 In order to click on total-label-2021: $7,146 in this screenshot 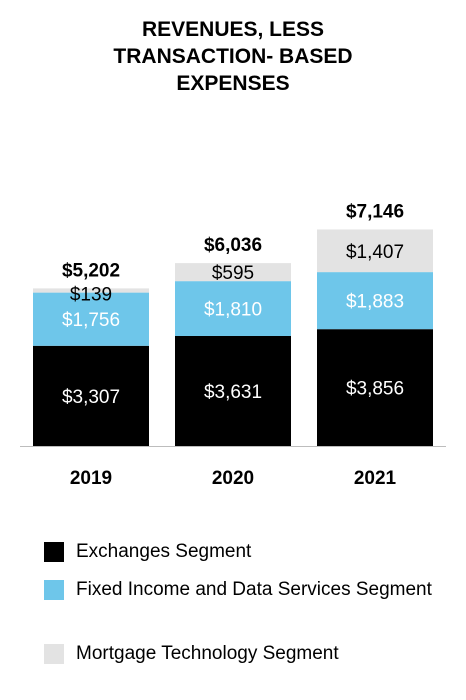, I will do `click(375, 211)`.